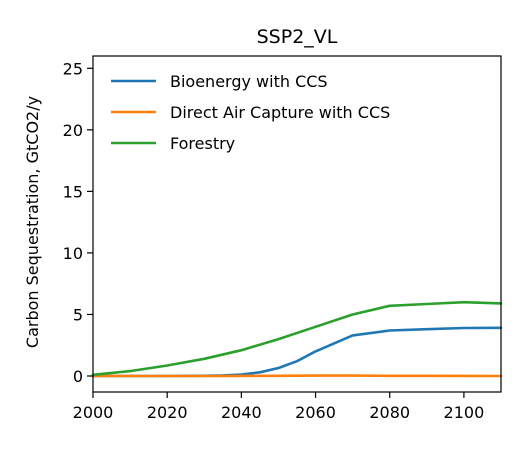 The image size is (525, 450). I want to click on chart-title: SSP2_VL, so click(297, 37).